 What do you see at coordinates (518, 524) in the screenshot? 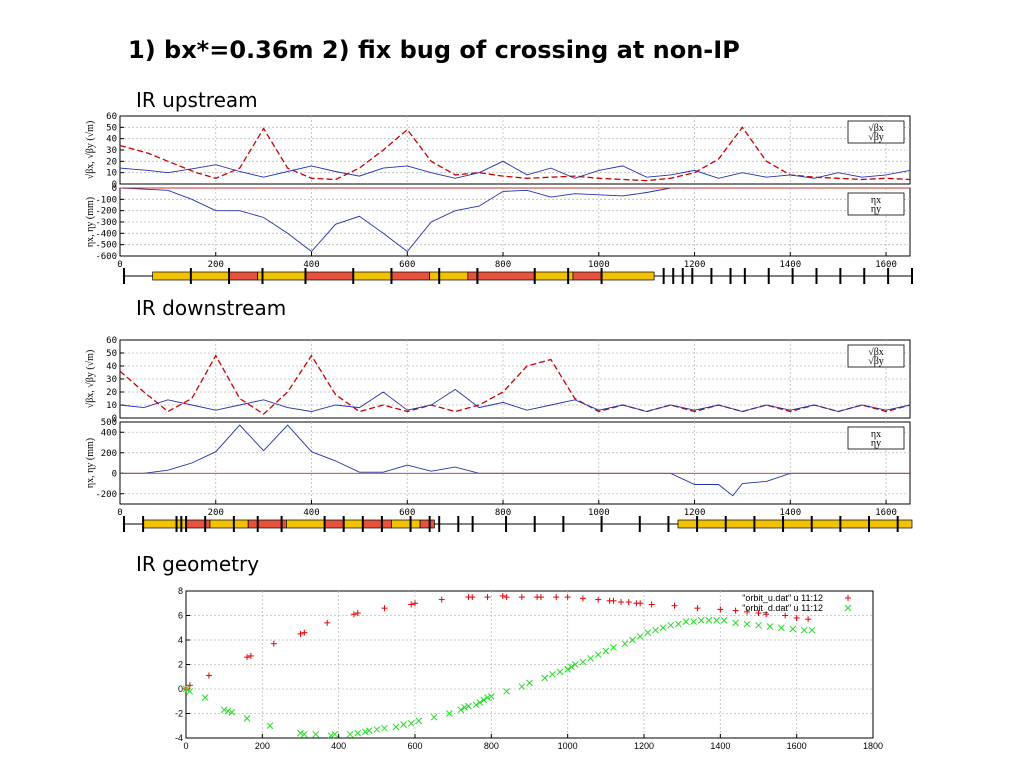
I see `lattice-downstream` at bounding box center [518, 524].